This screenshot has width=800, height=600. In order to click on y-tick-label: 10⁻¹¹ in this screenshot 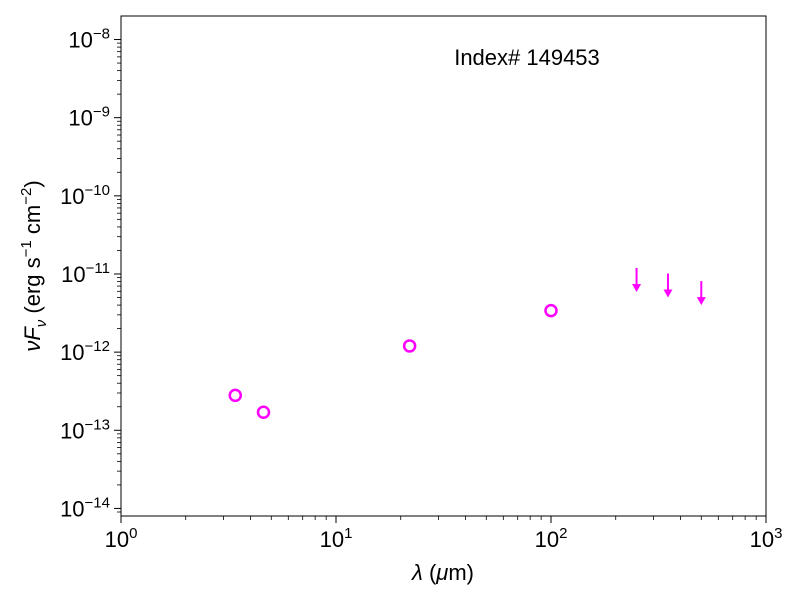, I will do `click(85, 273)`.